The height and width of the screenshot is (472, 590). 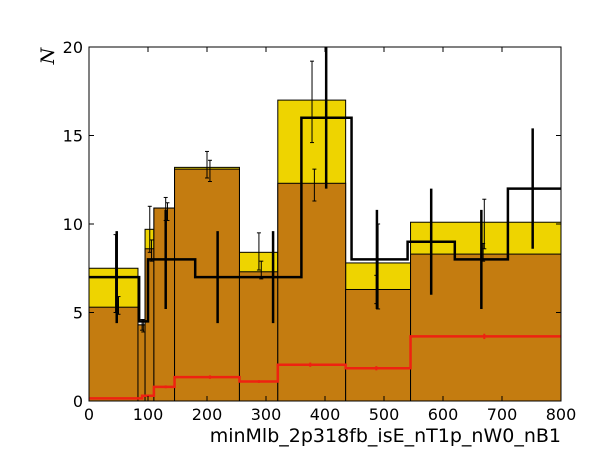 I want to click on x-tick-label-5: 500, so click(x=384, y=414).